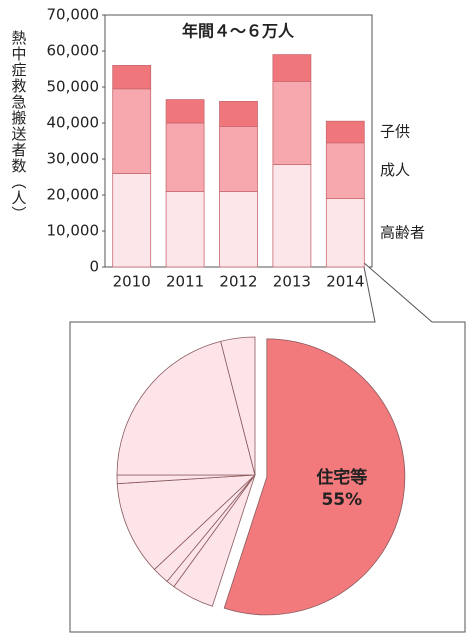 The image size is (473, 640). Describe the element at coordinates (238, 282) in the screenshot. I see `x-tick-label: 2012` at that location.